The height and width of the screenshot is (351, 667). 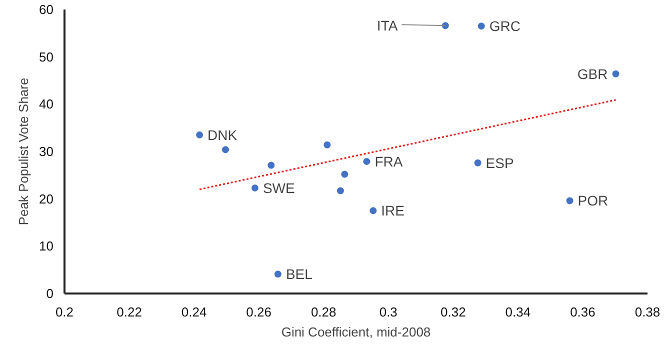 I want to click on annotation: GBR, so click(x=592, y=74).